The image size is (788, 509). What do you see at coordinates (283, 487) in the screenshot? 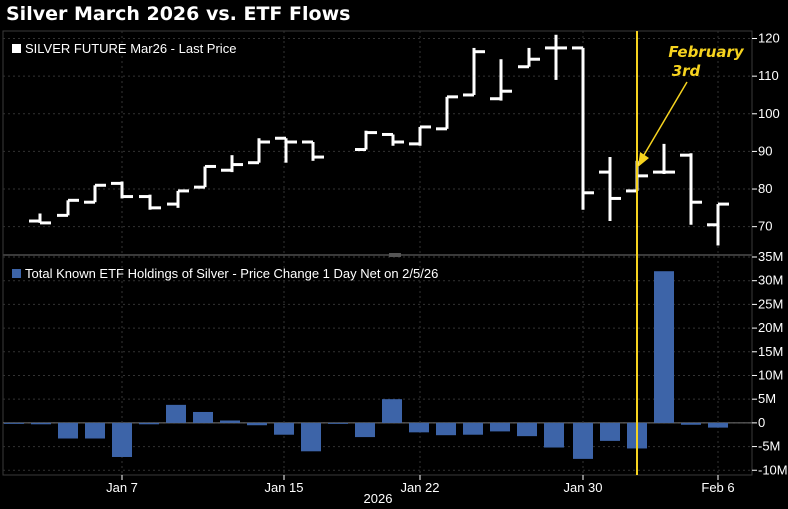
I see `x-tick-label: Jan 15` at bounding box center [283, 487].